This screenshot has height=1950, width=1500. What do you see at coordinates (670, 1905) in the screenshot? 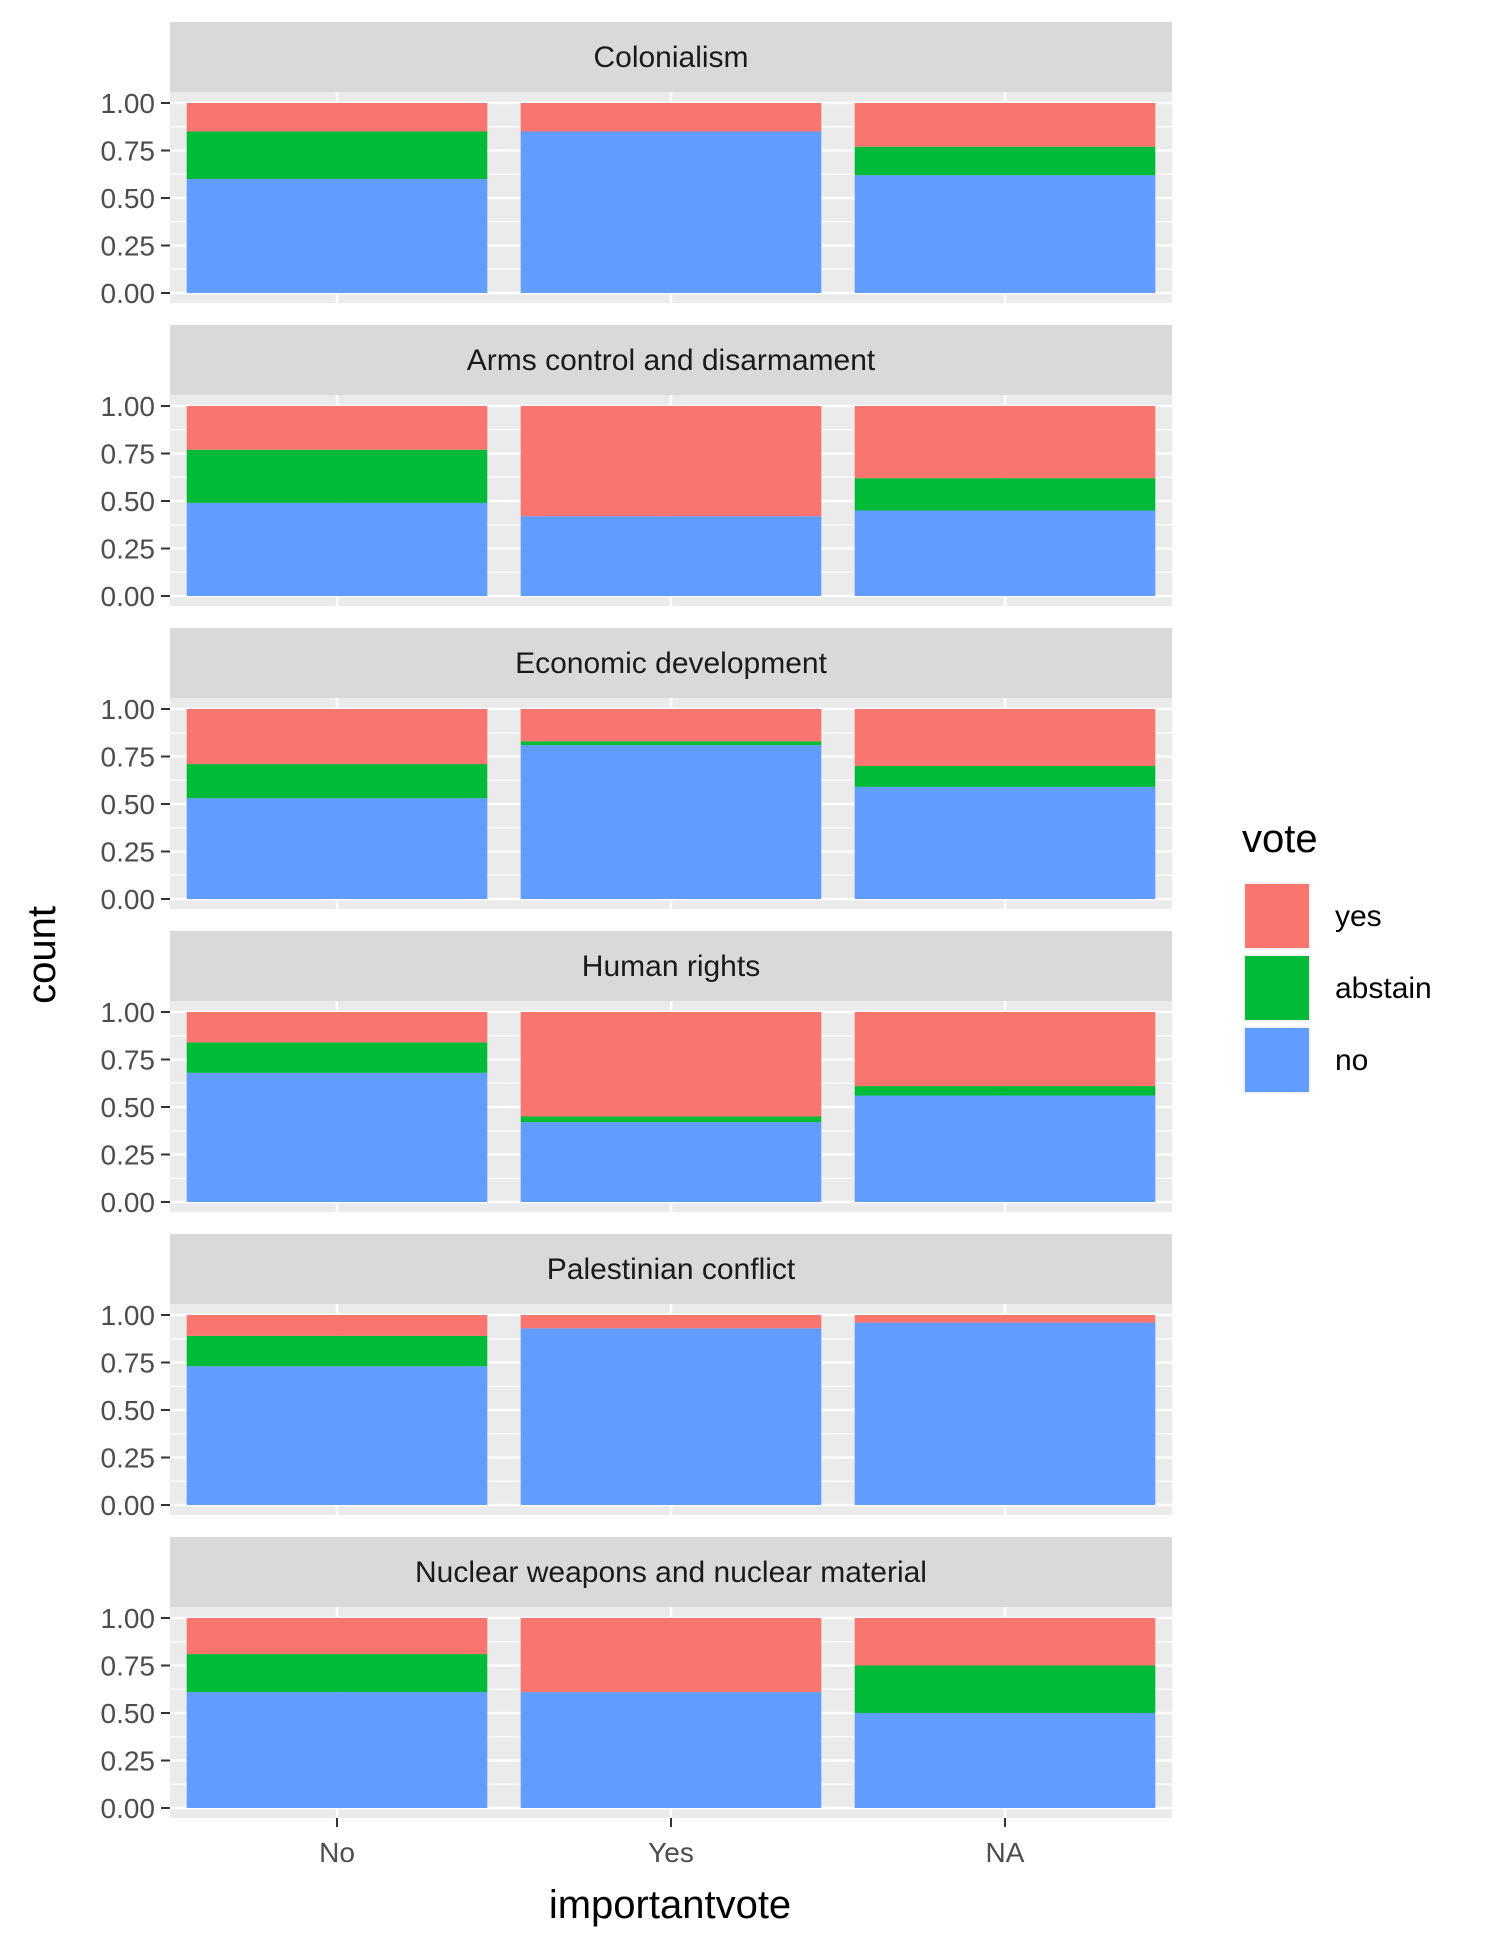
I see `x-axis-title: importantvote` at bounding box center [670, 1905].